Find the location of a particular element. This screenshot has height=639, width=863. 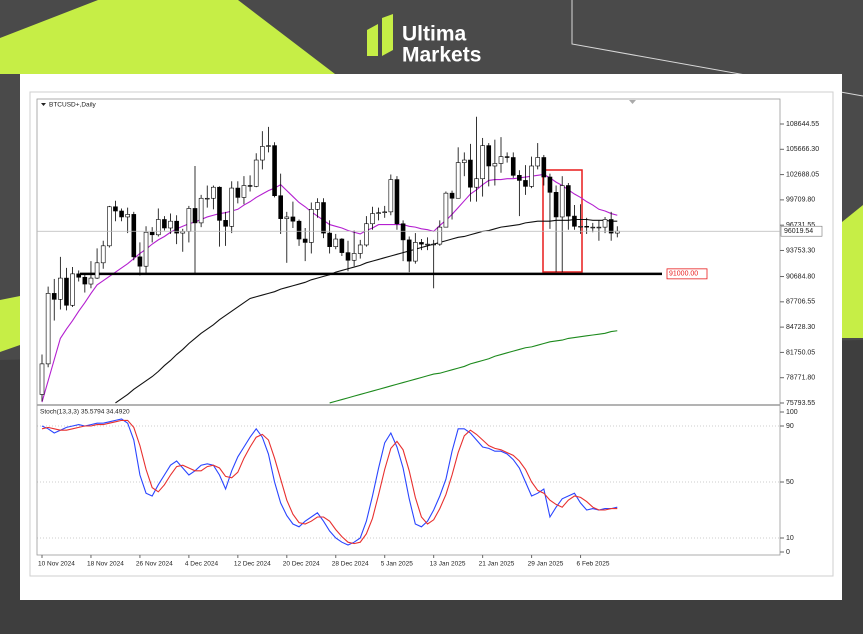

brand-name: Markets is located at coordinates (441, 55).